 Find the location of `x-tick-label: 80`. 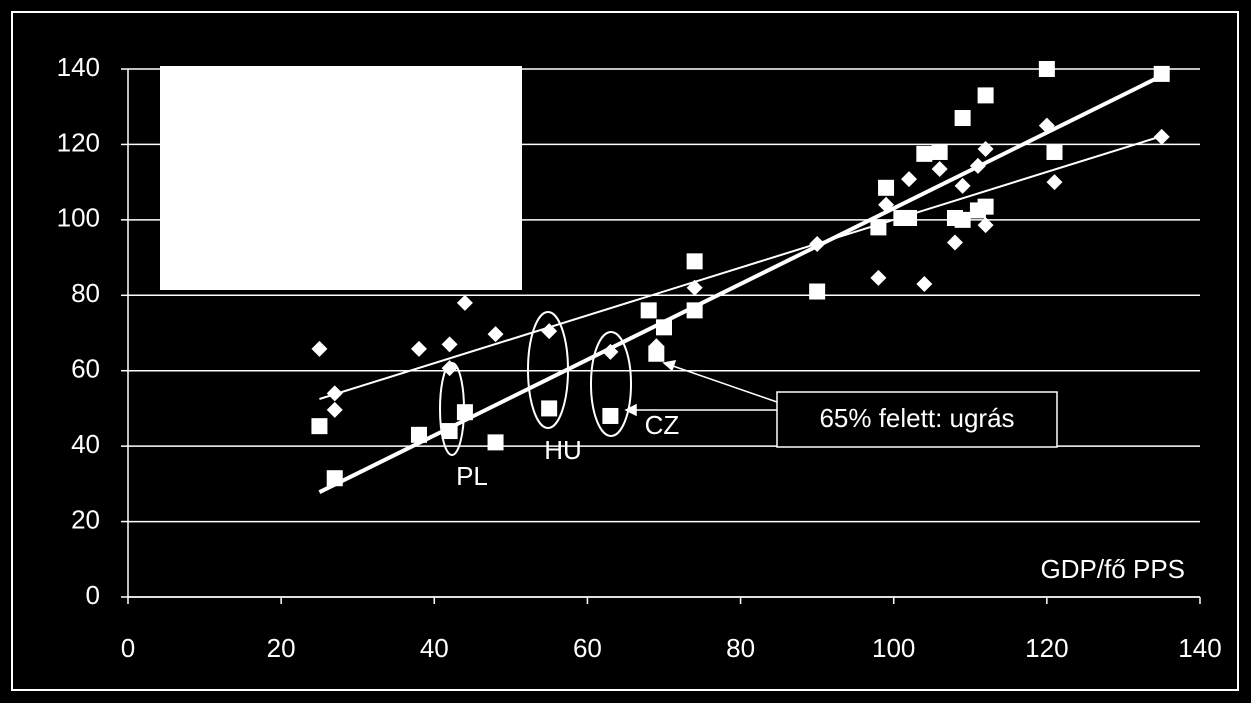

x-tick-label: 80 is located at coordinates (740, 648).